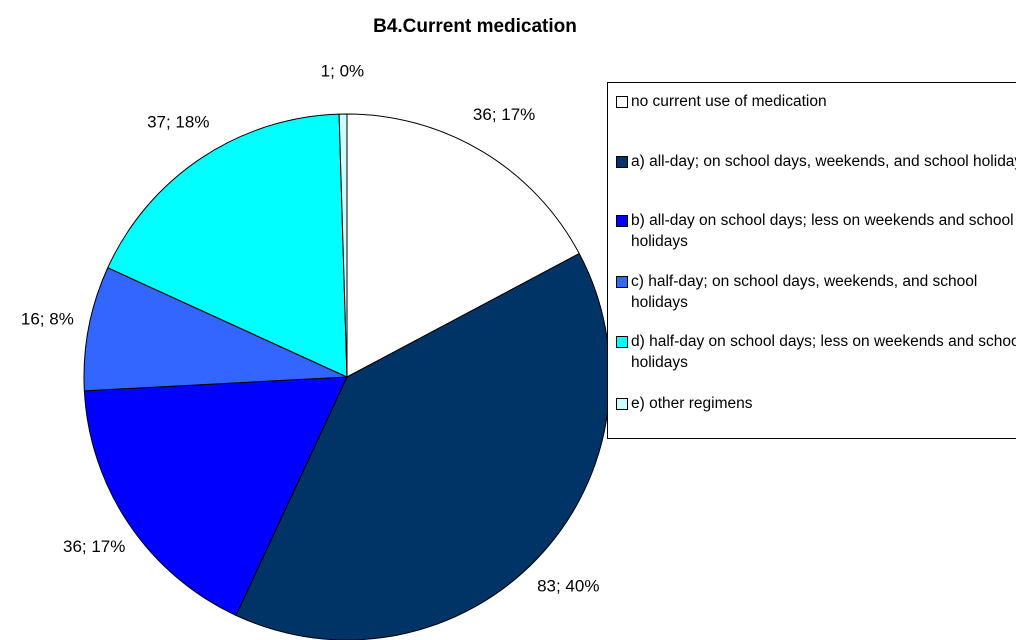  Describe the element at coordinates (568, 585) in the screenshot. I see `data-label: 83; 40%` at that location.